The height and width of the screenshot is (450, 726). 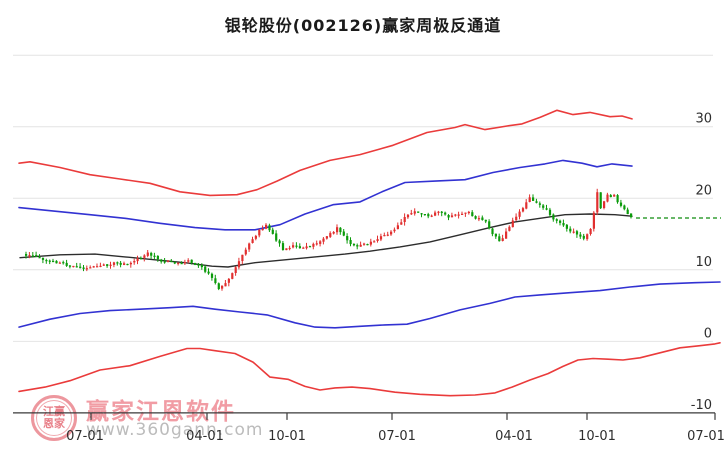 I want to click on lower-extreme-band, so click(x=369, y=369).